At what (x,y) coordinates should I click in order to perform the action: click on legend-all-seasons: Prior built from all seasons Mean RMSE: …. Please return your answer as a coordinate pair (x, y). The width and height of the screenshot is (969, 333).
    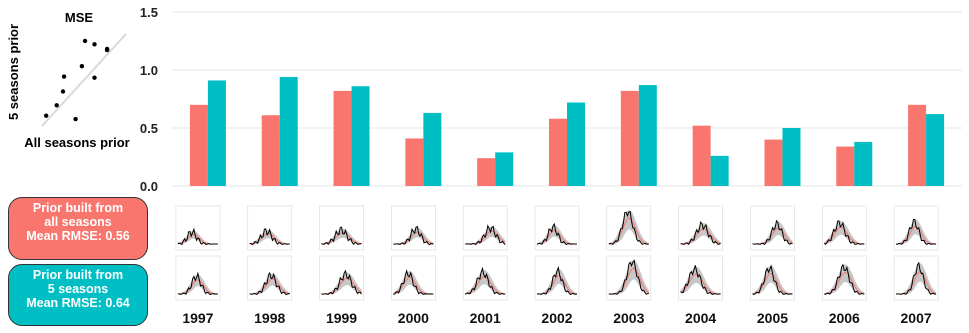
    Looking at the image, I should click on (78, 228).